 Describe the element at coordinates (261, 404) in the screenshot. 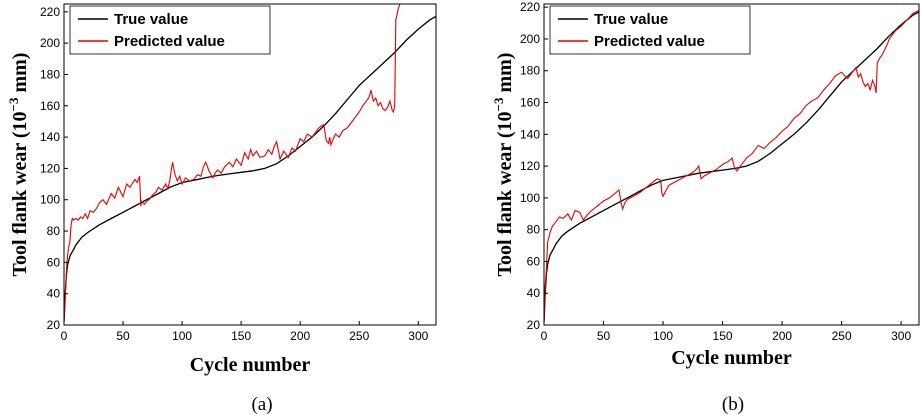

I see `panel-caption: (a)` at that location.